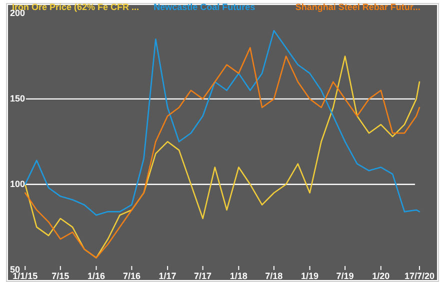 The width and height of the screenshot is (445, 282). Describe the element at coordinates (61, 276) in the screenshot. I see `x-tick-label: 7/15` at that location.